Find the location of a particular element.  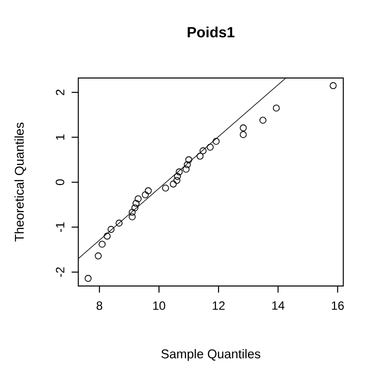

y-tick-label: 1 is located at coordinates (60, 137).